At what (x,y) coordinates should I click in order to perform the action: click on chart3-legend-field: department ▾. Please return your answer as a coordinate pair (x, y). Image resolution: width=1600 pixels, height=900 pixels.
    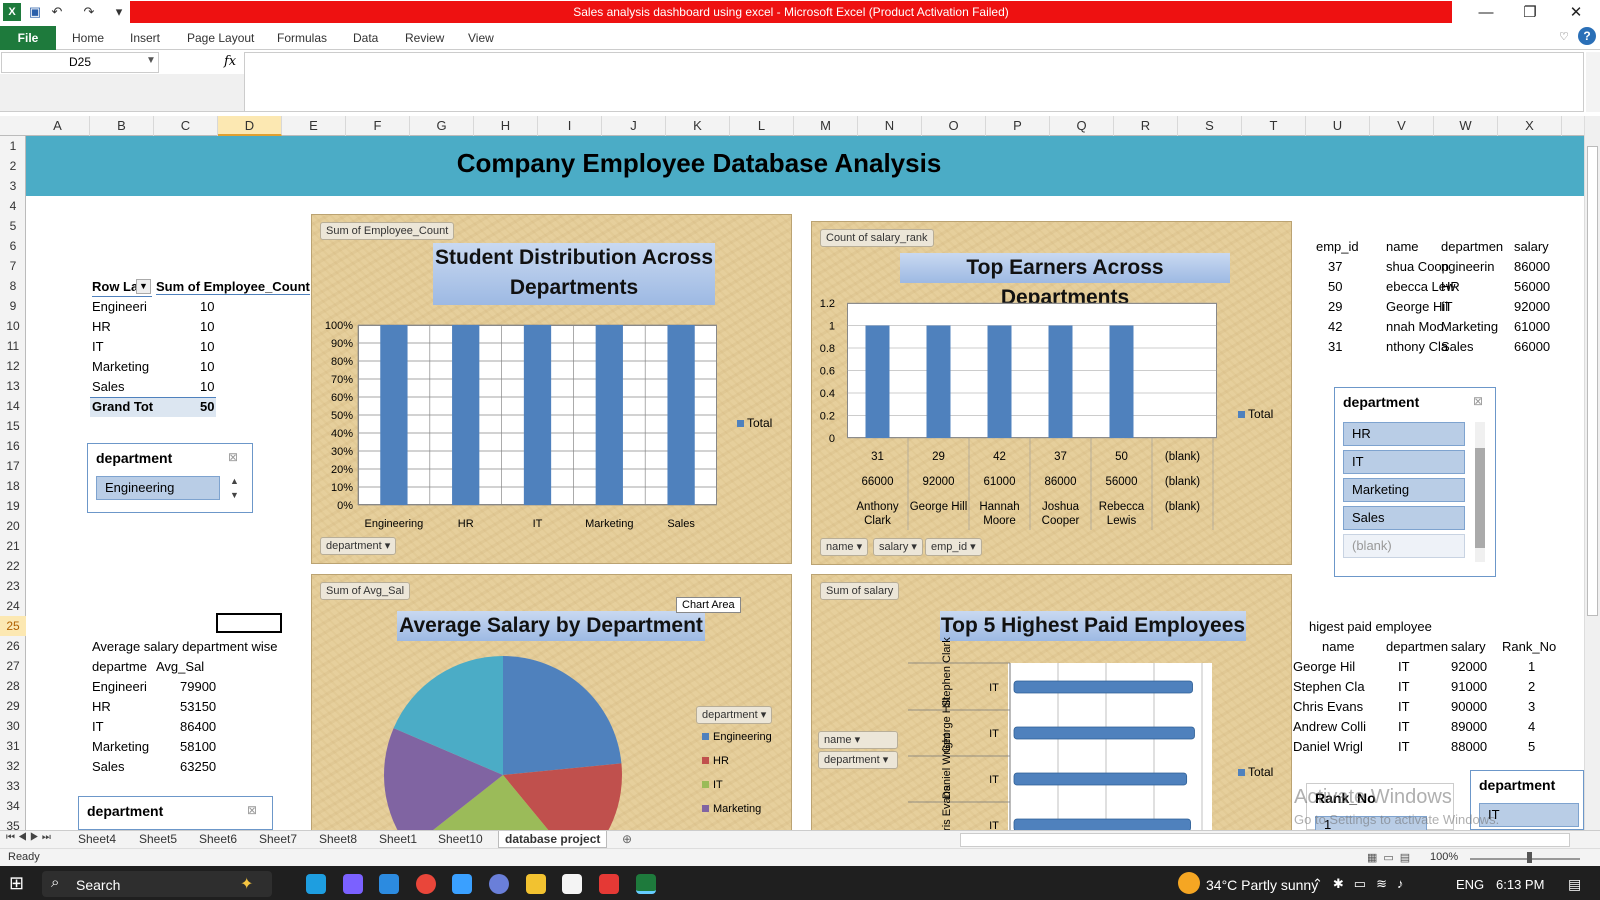
    Looking at the image, I should click on (734, 715).